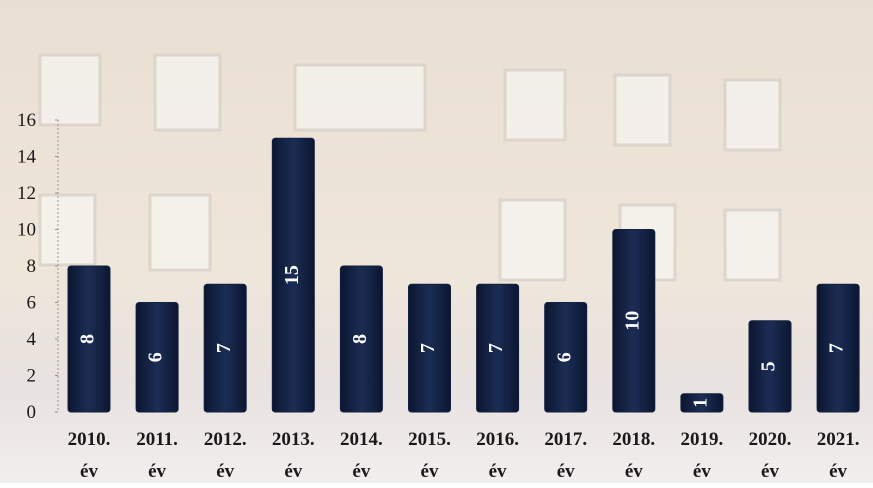 This screenshot has width=873, height=488. What do you see at coordinates (157, 455) in the screenshot?
I see `x-tick-label: 2011. év` at bounding box center [157, 455].